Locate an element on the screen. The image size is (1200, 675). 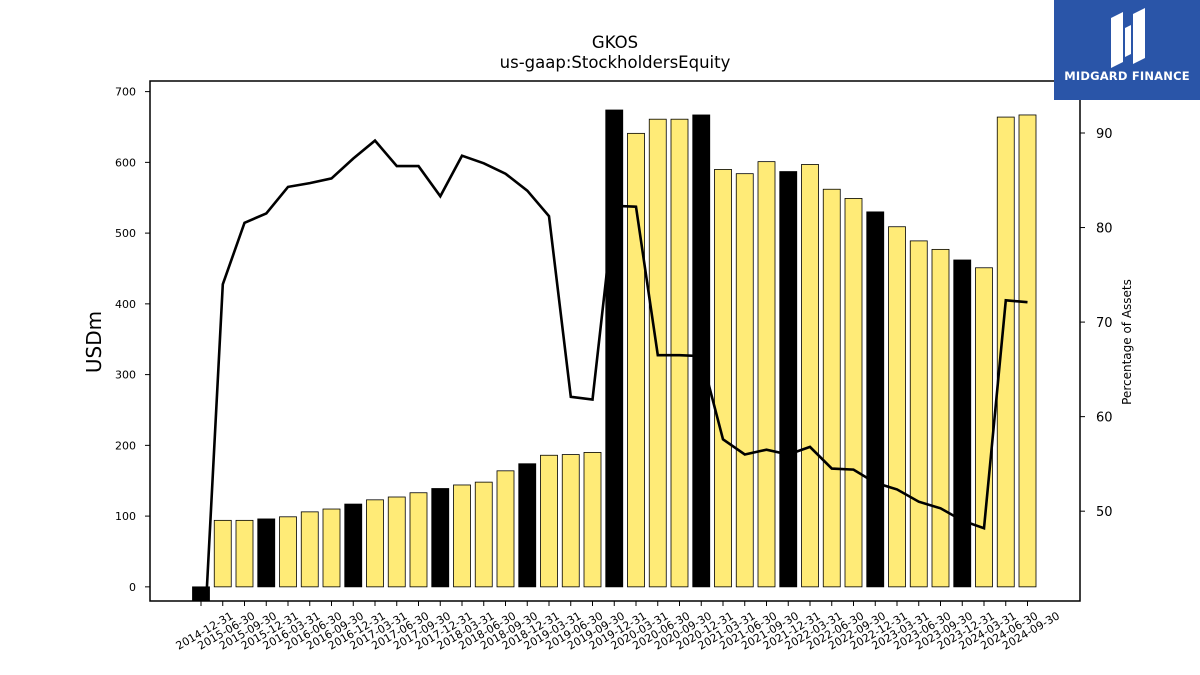
brand-logo: MIDGARD FINANCE is located at coordinates (1127, 50).